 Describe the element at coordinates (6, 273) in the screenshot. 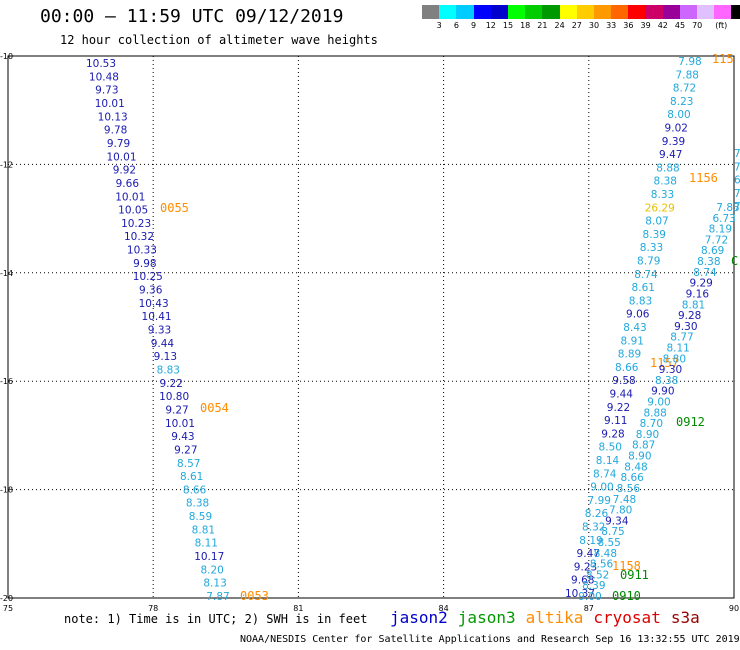

I see `lat-tick-label: -14` at that location.